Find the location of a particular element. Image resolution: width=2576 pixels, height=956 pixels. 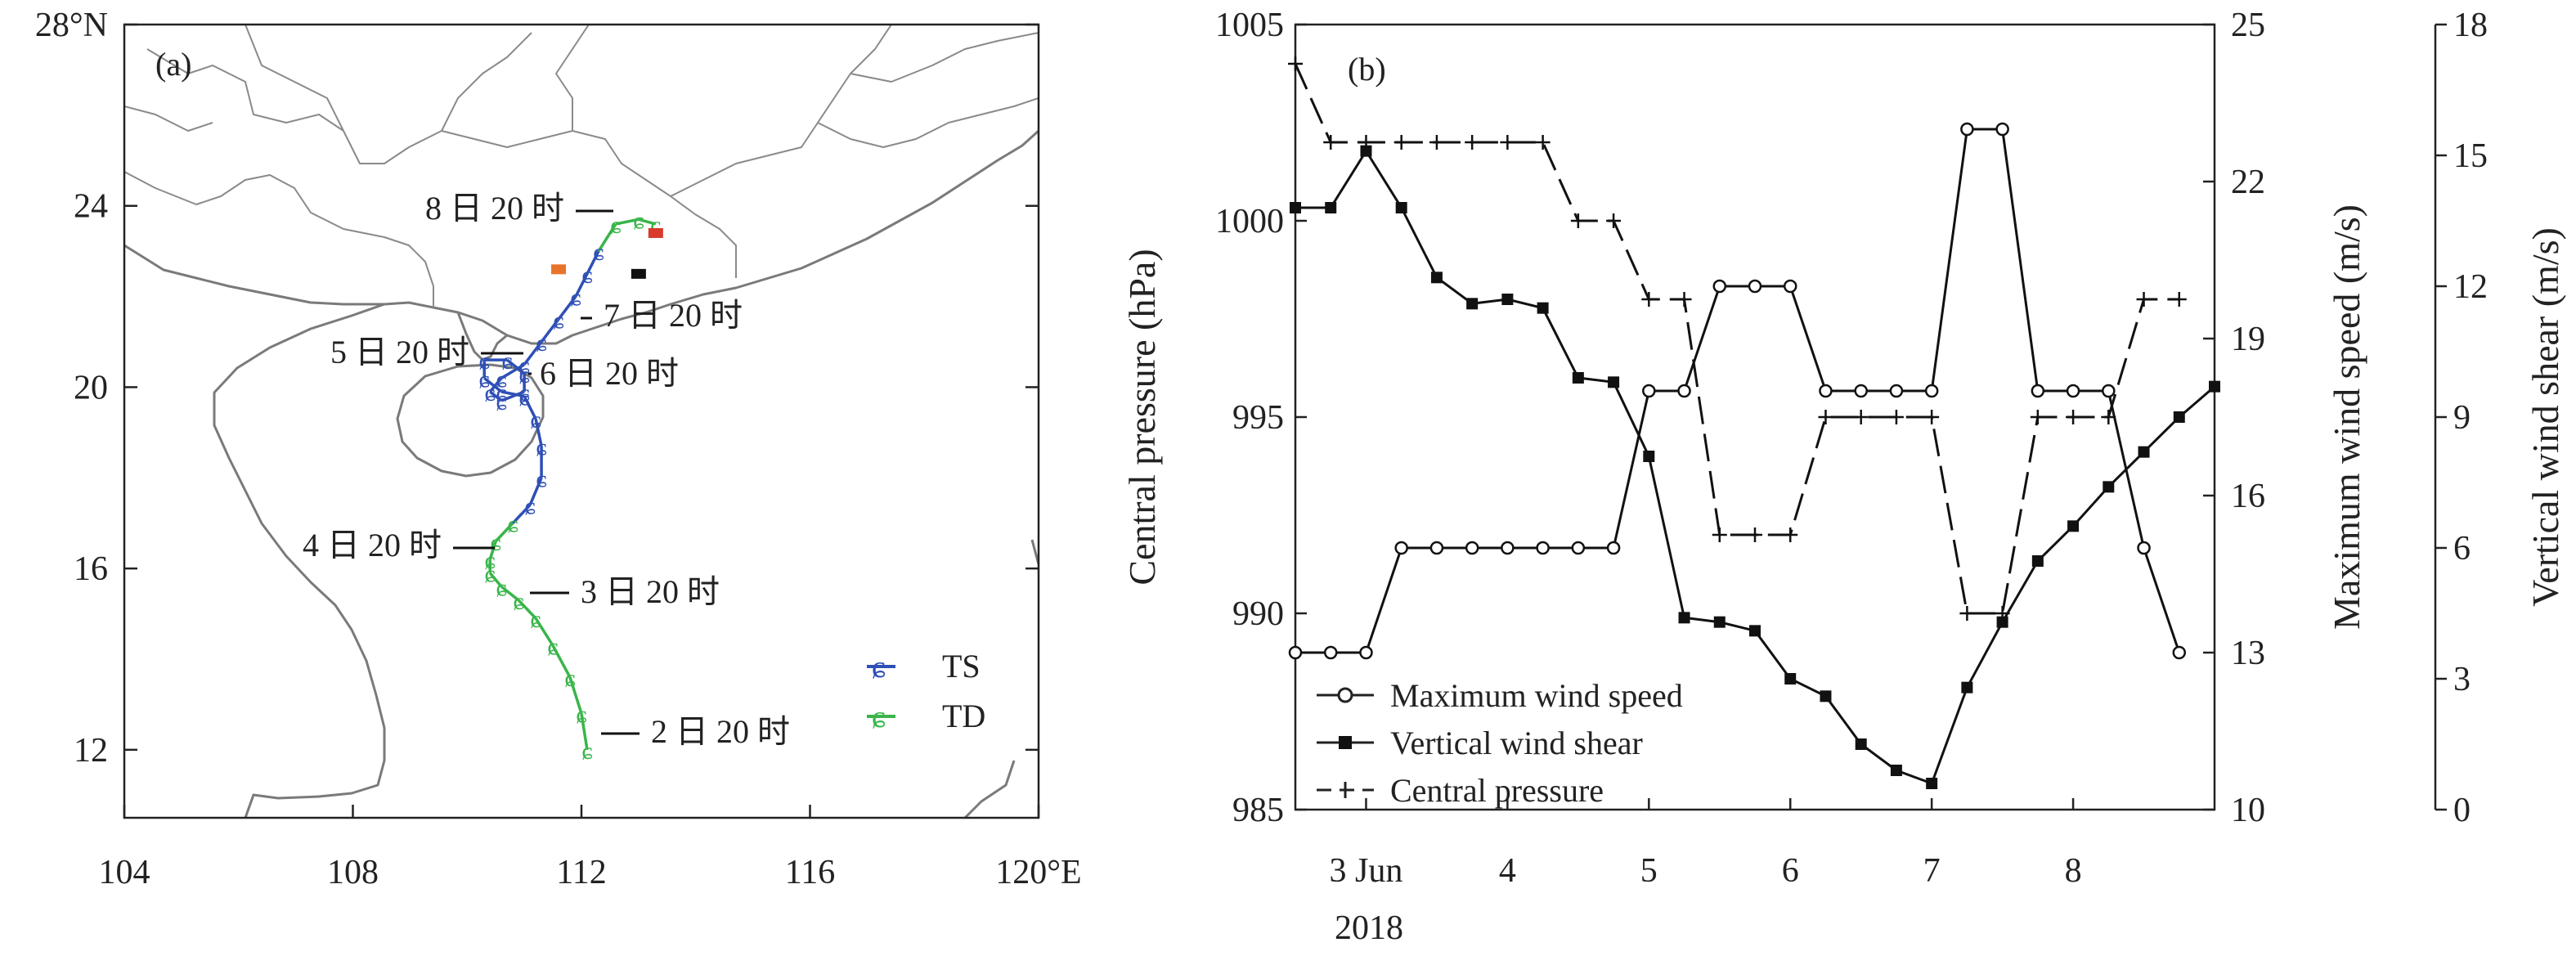

wind-tick-label: 22 is located at coordinates (2248, 182).